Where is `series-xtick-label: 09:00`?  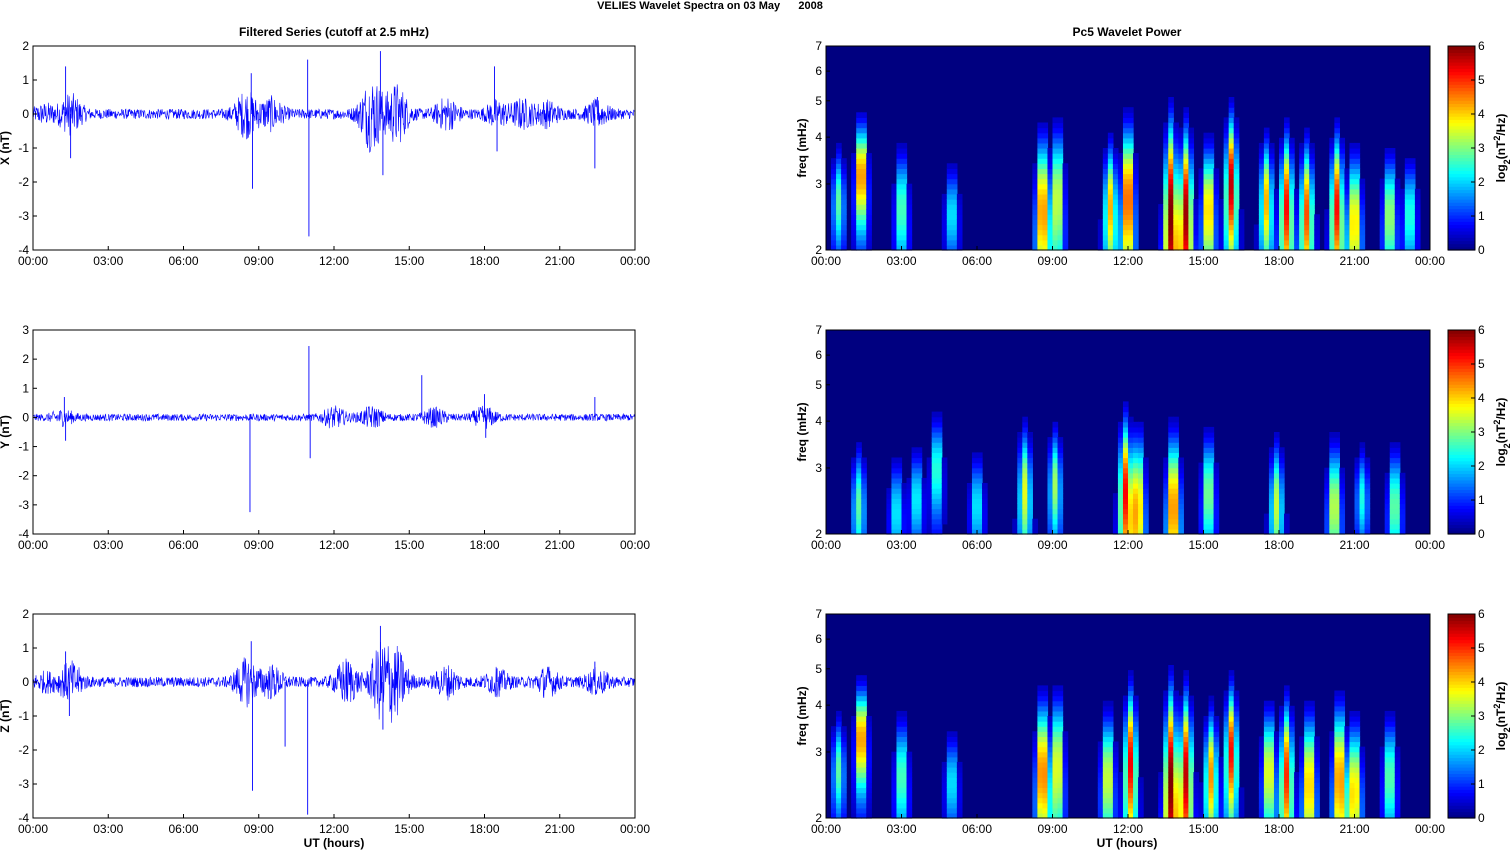 series-xtick-label: 09:00 is located at coordinates (259, 829).